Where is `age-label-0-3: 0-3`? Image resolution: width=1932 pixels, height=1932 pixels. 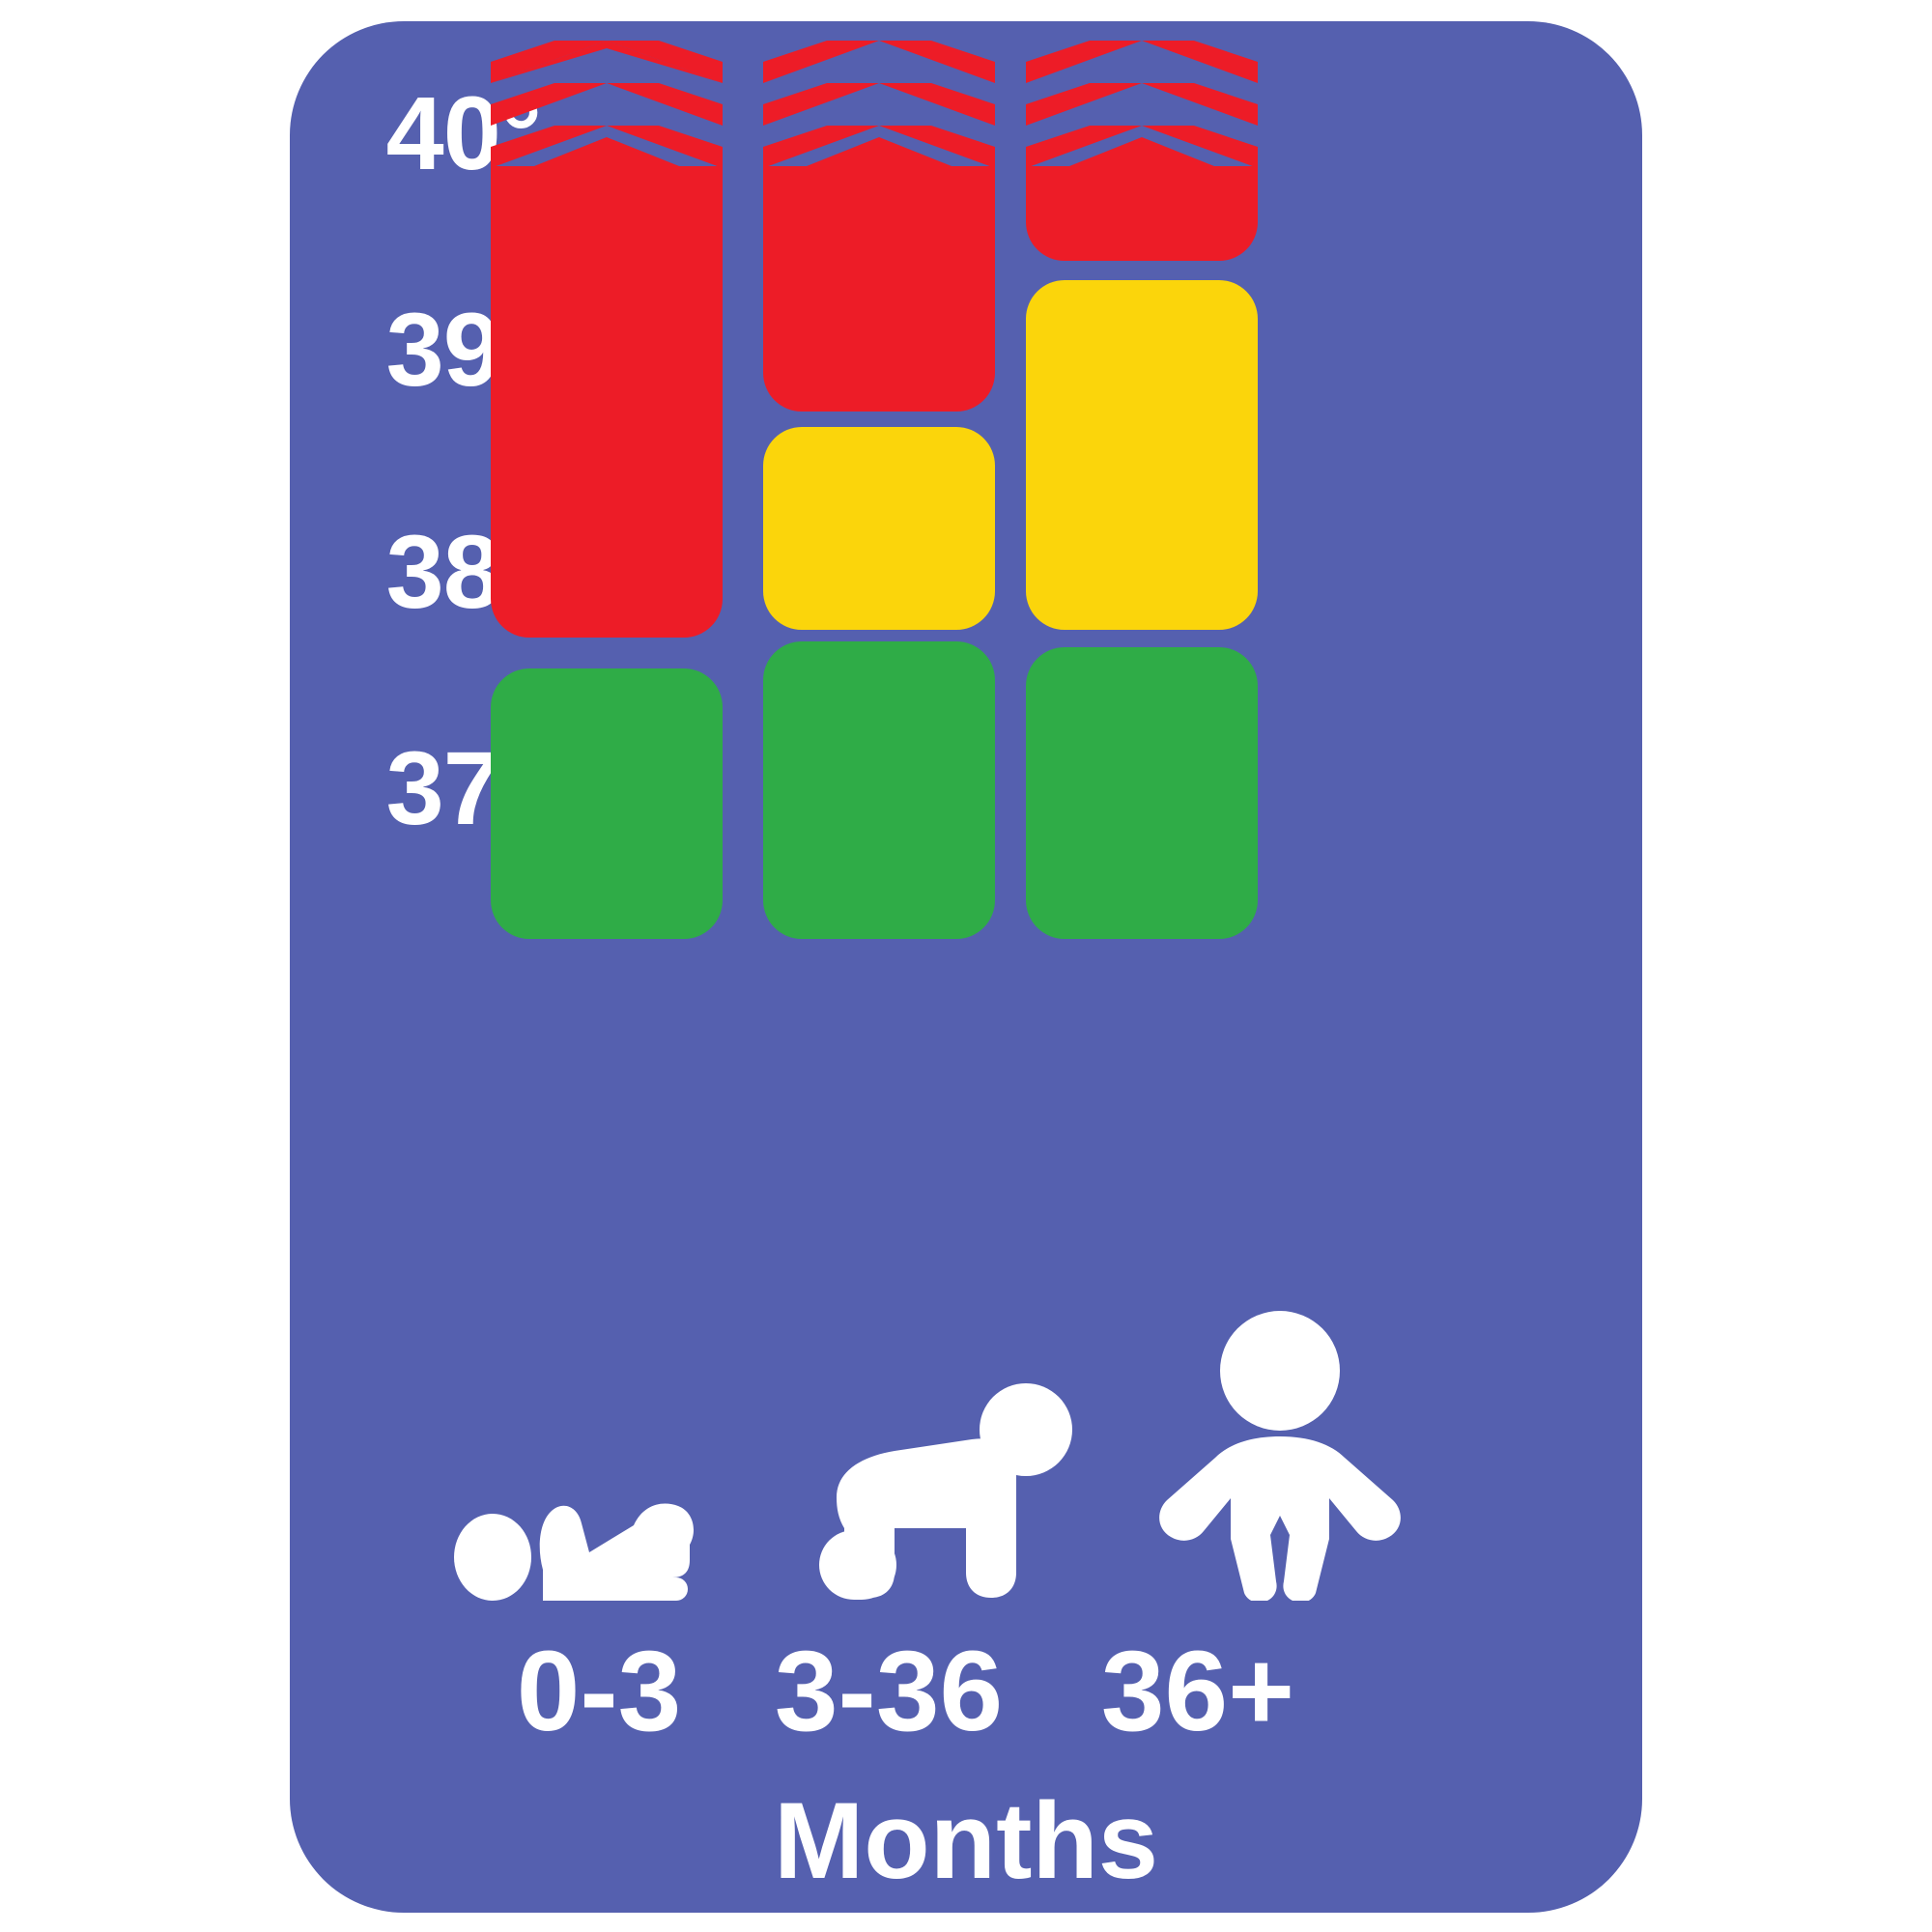 age-label-0-3: 0-3 is located at coordinates (599, 1691).